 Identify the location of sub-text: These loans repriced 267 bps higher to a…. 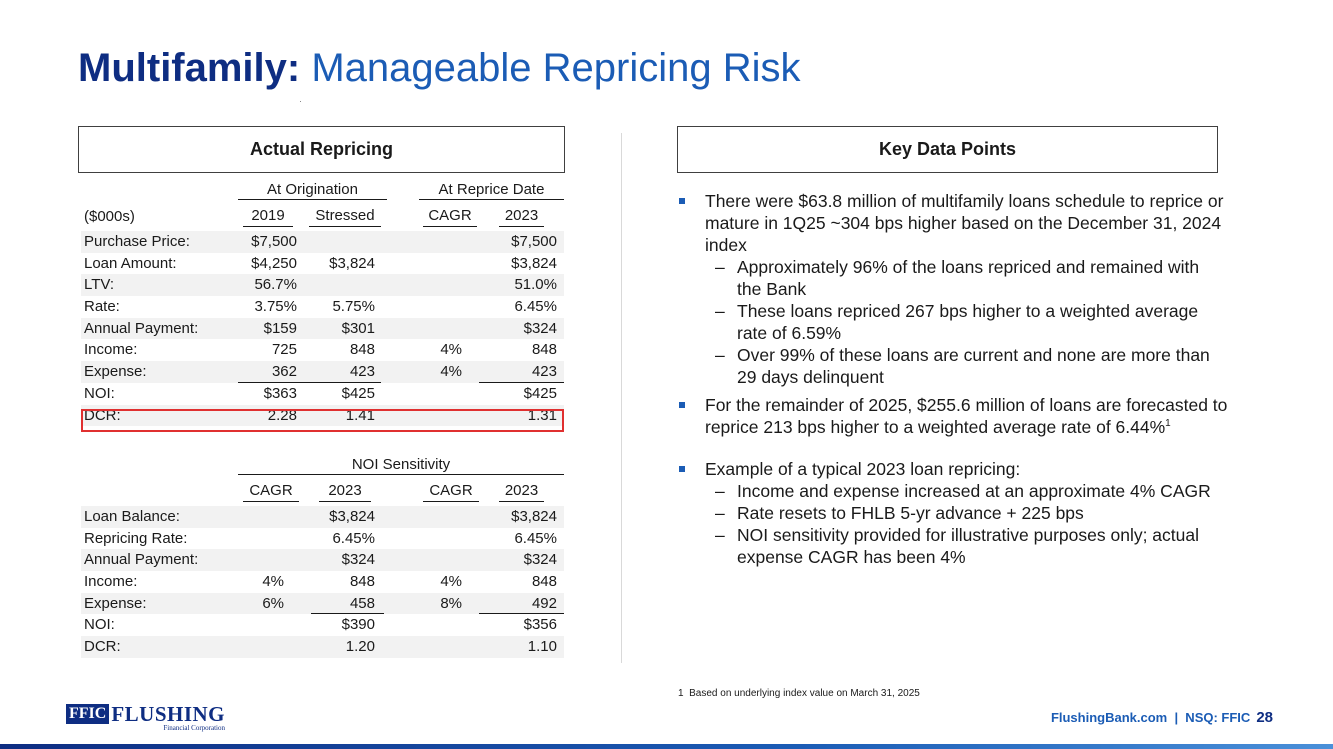
(968, 322).